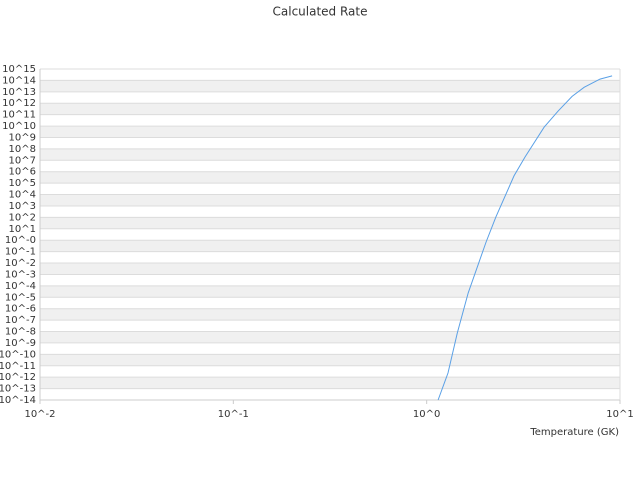 The width and height of the screenshot is (640, 480). I want to click on y-tick-label: 10^3, so click(22, 206).